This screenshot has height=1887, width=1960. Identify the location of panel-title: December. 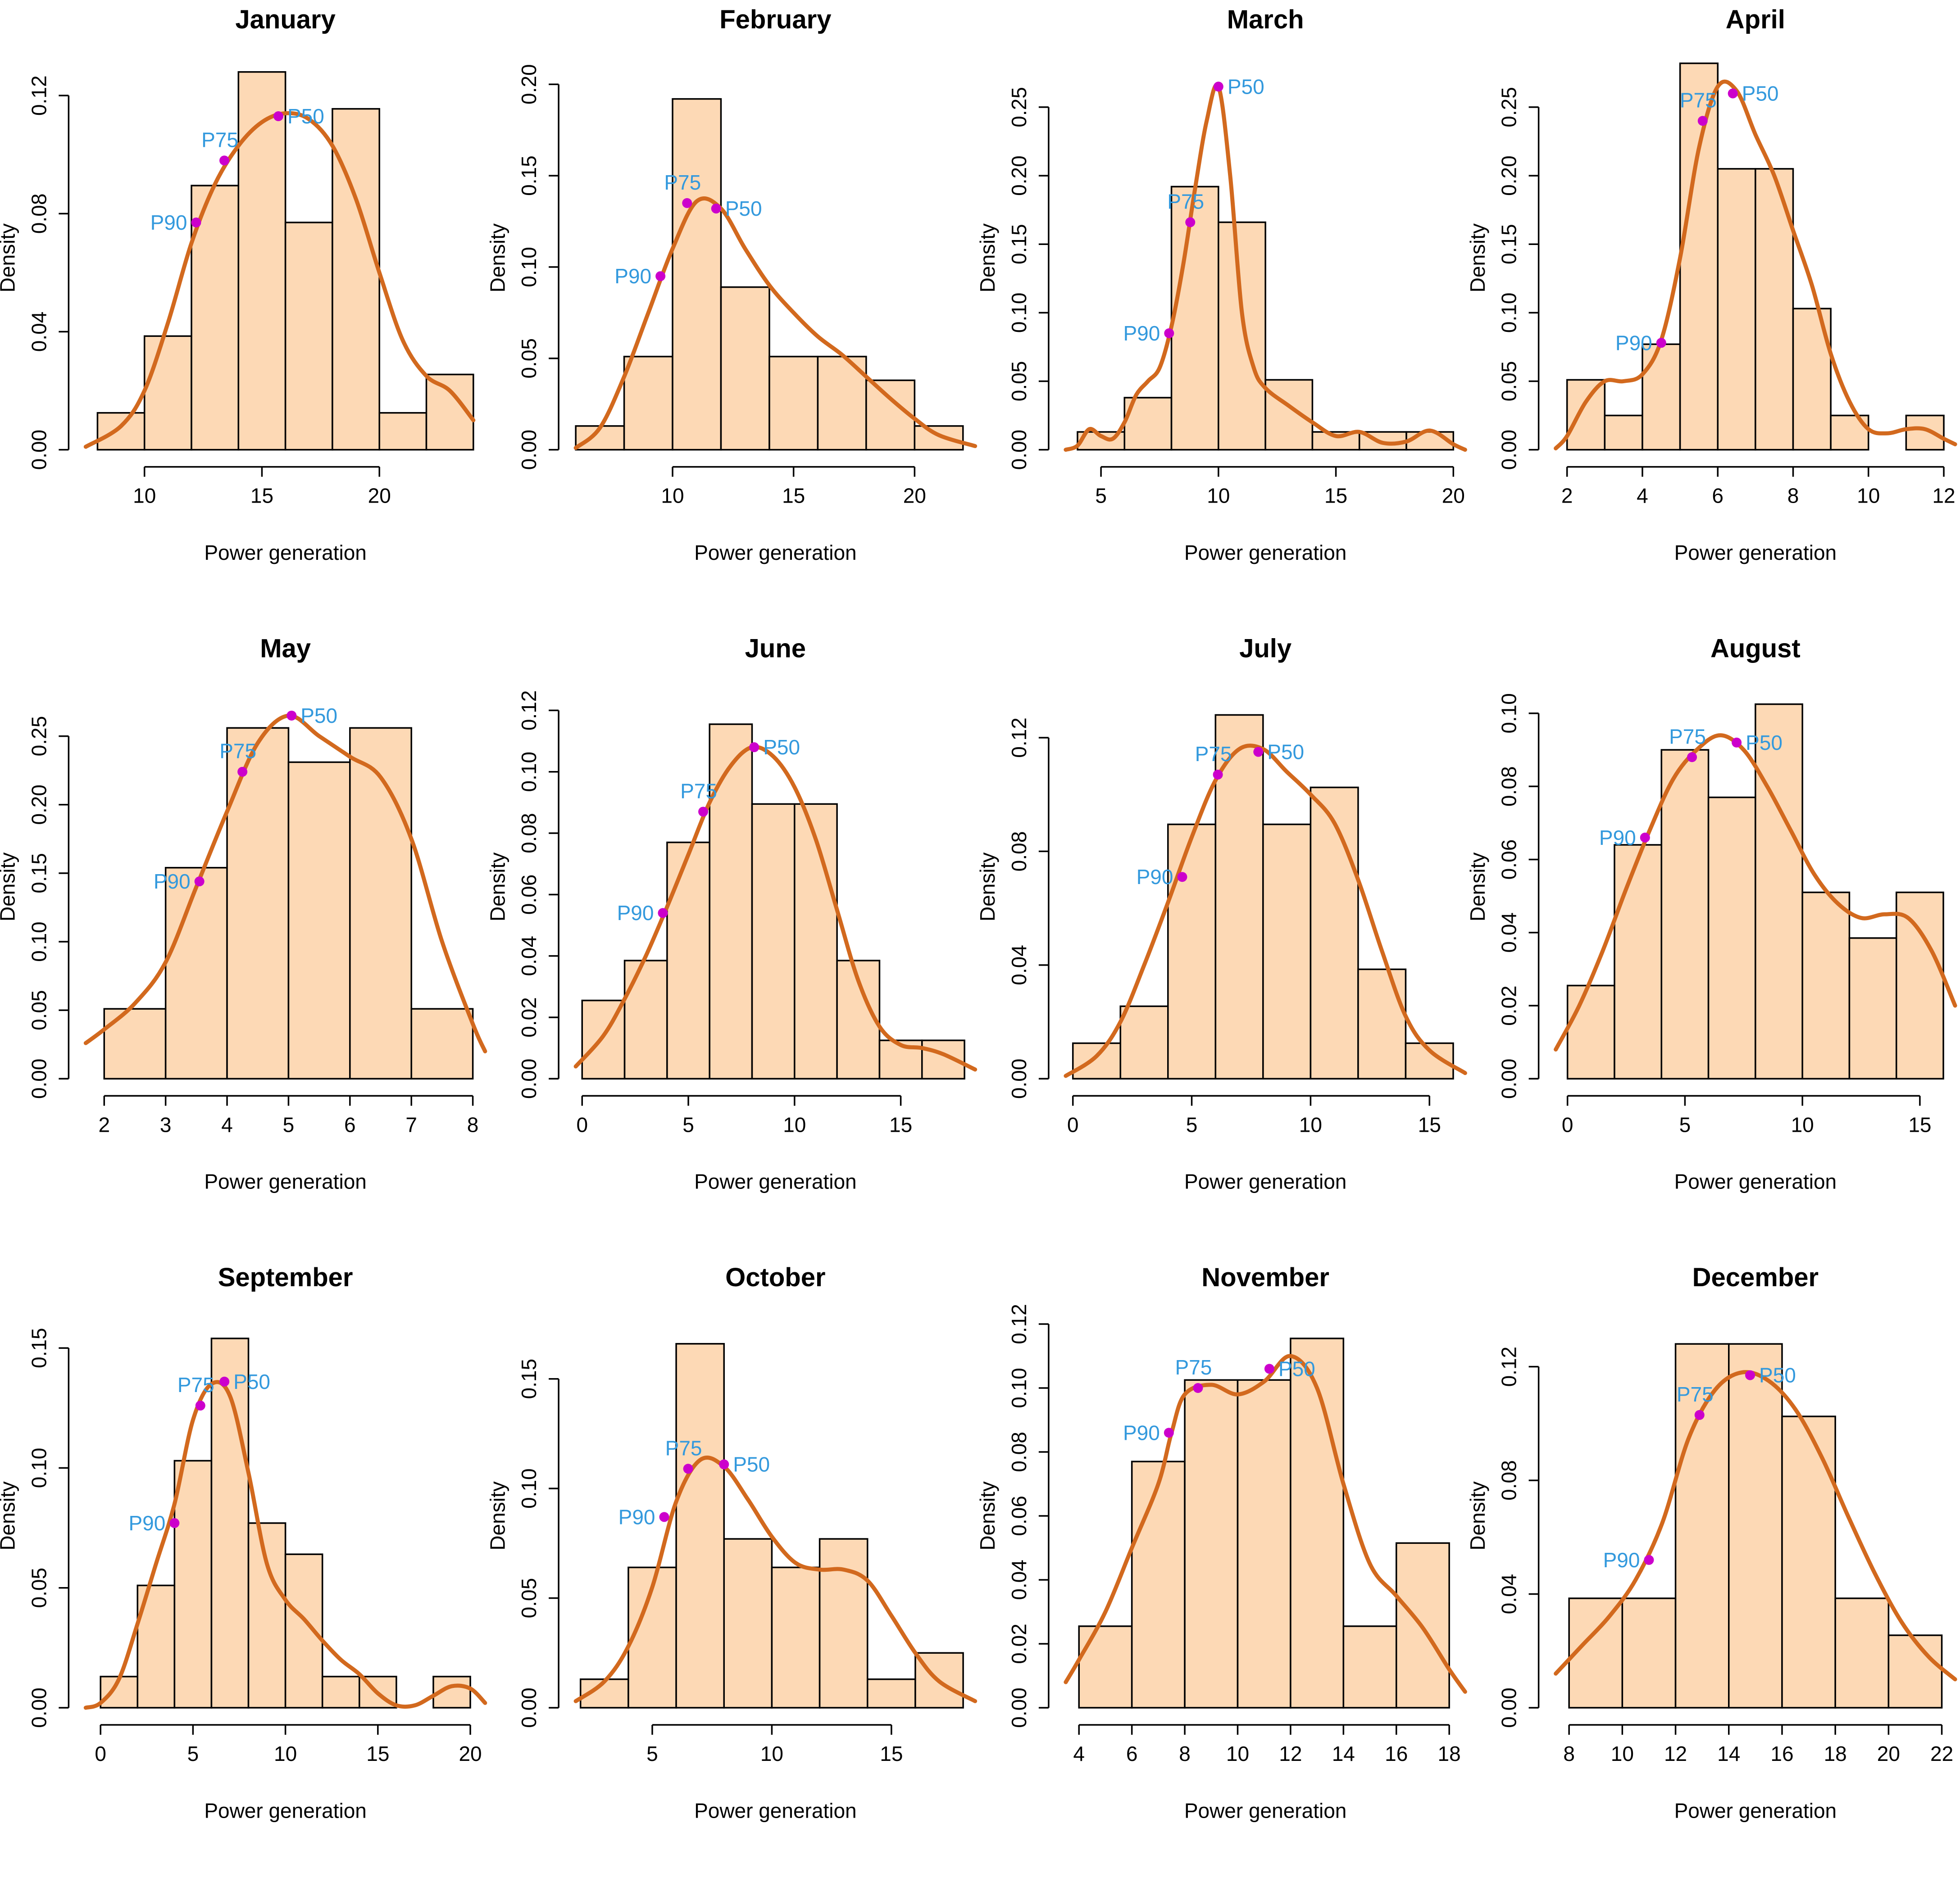
(1755, 1277).